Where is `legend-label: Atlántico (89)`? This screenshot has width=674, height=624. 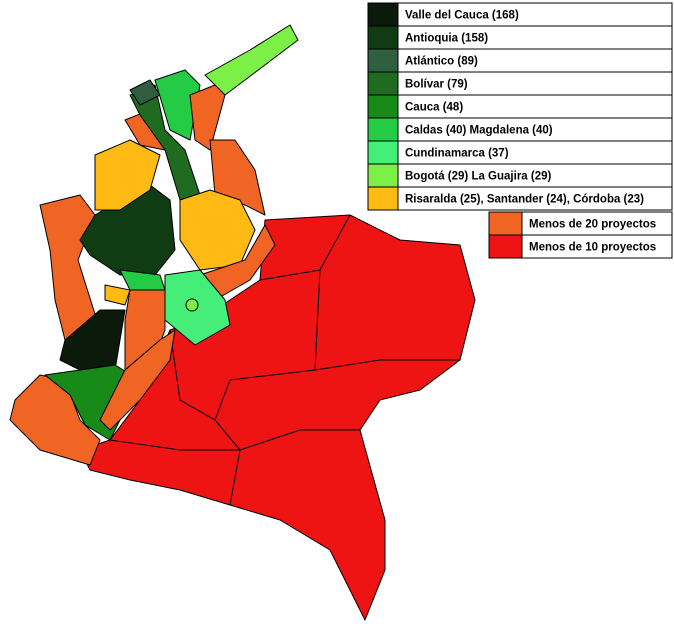 legend-label: Atlántico (89) is located at coordinates (441, 62).